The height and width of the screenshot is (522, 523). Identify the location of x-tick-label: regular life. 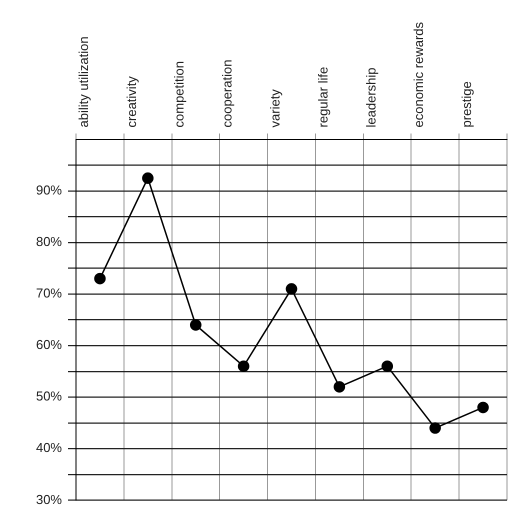
(322, 97).